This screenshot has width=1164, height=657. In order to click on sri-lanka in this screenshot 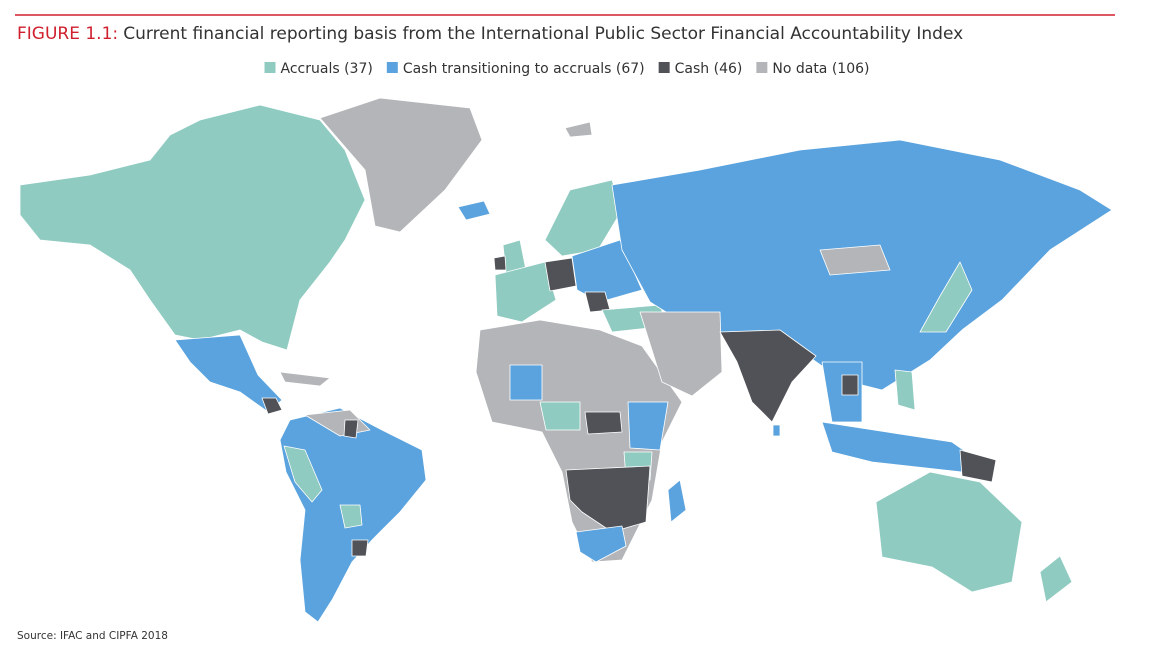, I will do `click(776, 430)`.